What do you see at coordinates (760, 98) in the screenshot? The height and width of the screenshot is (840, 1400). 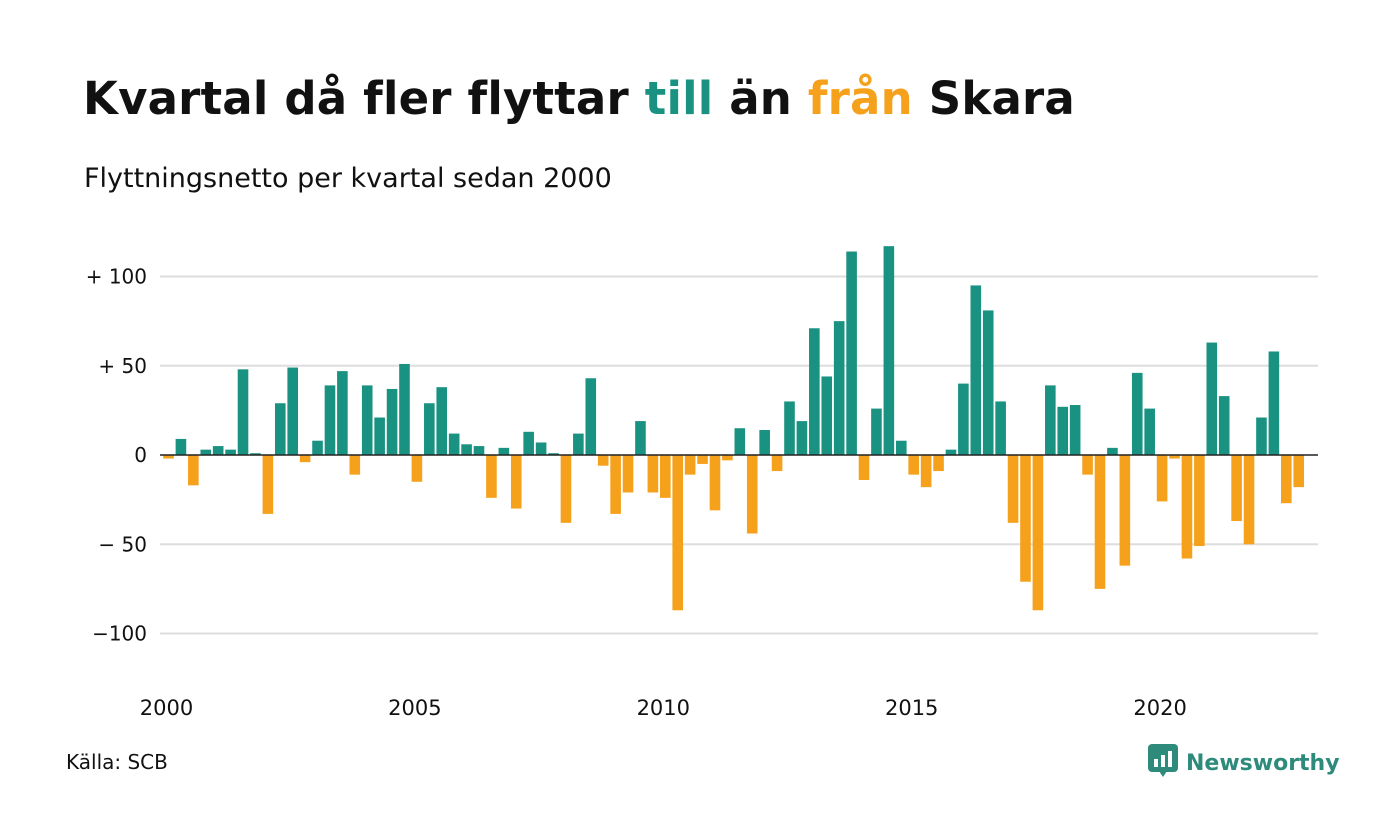 I see `title-part-3: än` at bounding box center [760, 98].